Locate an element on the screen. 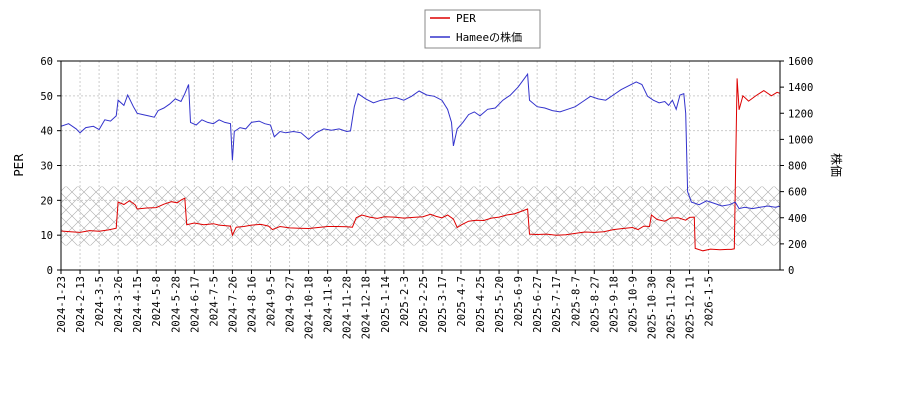  x-tick-label: 2026-1-5 is located at coordinates (710, 301).